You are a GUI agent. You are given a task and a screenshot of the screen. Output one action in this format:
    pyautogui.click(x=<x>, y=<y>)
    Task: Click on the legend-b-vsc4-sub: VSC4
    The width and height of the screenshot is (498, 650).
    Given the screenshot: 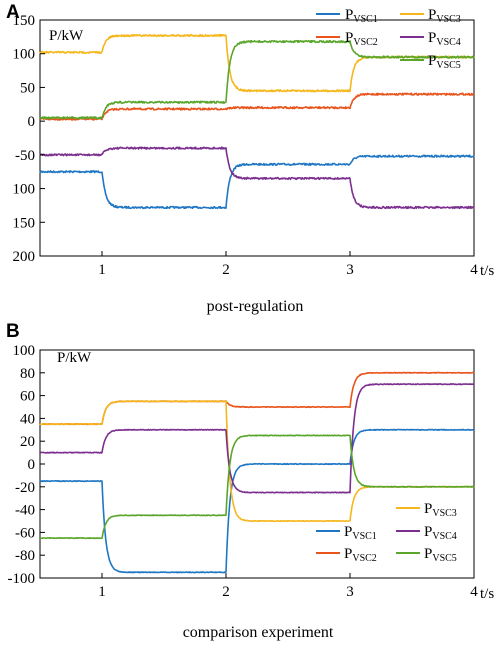 What is the action you would take?
    pyautogui.click(x=444, y=536)
    